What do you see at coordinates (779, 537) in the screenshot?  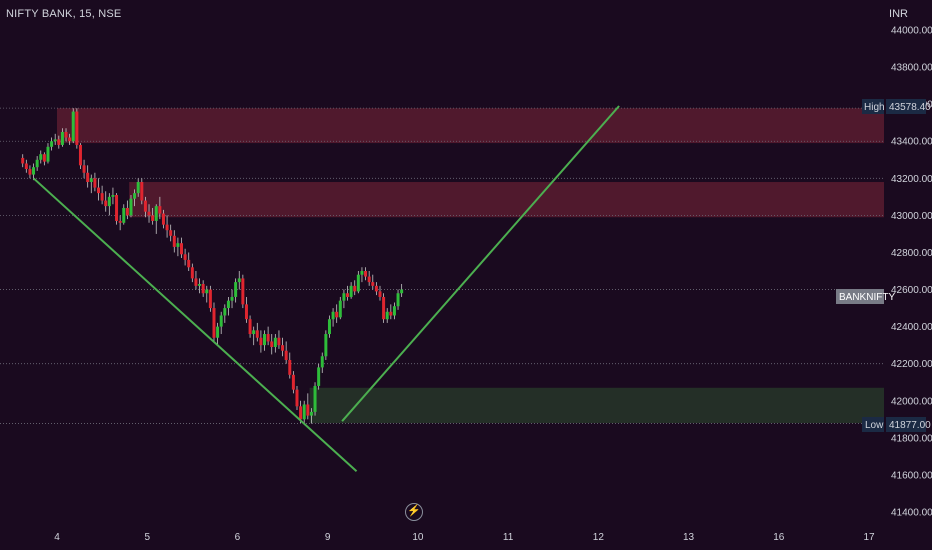 I see `x-tick-label: 16` at bounding box center [779, 537].